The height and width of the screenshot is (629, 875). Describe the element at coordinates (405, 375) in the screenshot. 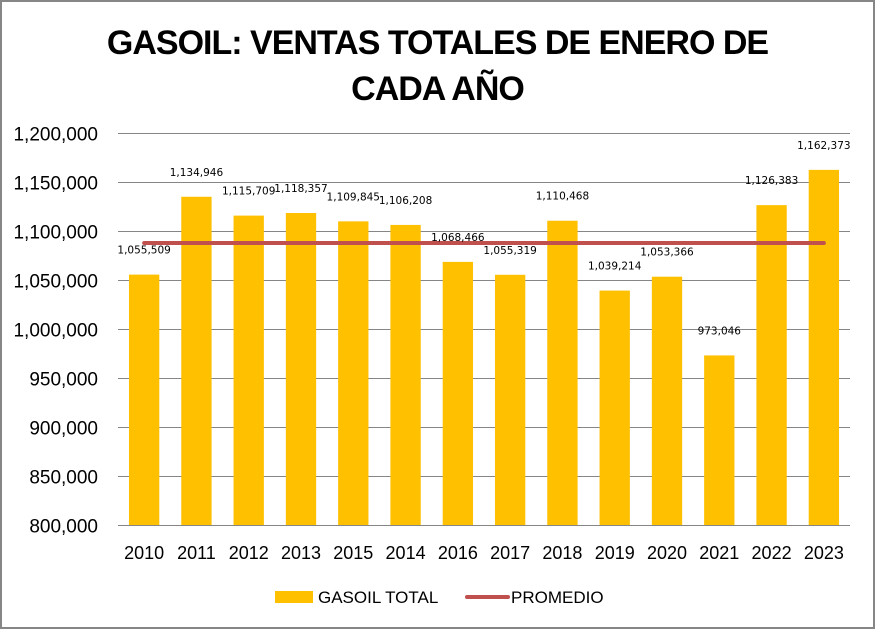

I see `bar-2014` at that location.